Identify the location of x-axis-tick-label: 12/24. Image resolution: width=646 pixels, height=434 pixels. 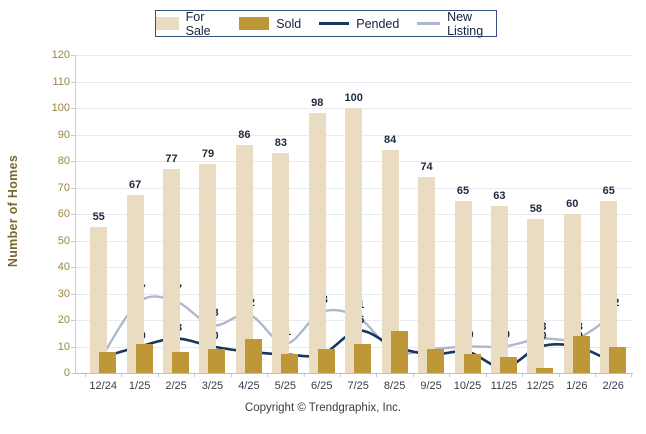
(103, 386).